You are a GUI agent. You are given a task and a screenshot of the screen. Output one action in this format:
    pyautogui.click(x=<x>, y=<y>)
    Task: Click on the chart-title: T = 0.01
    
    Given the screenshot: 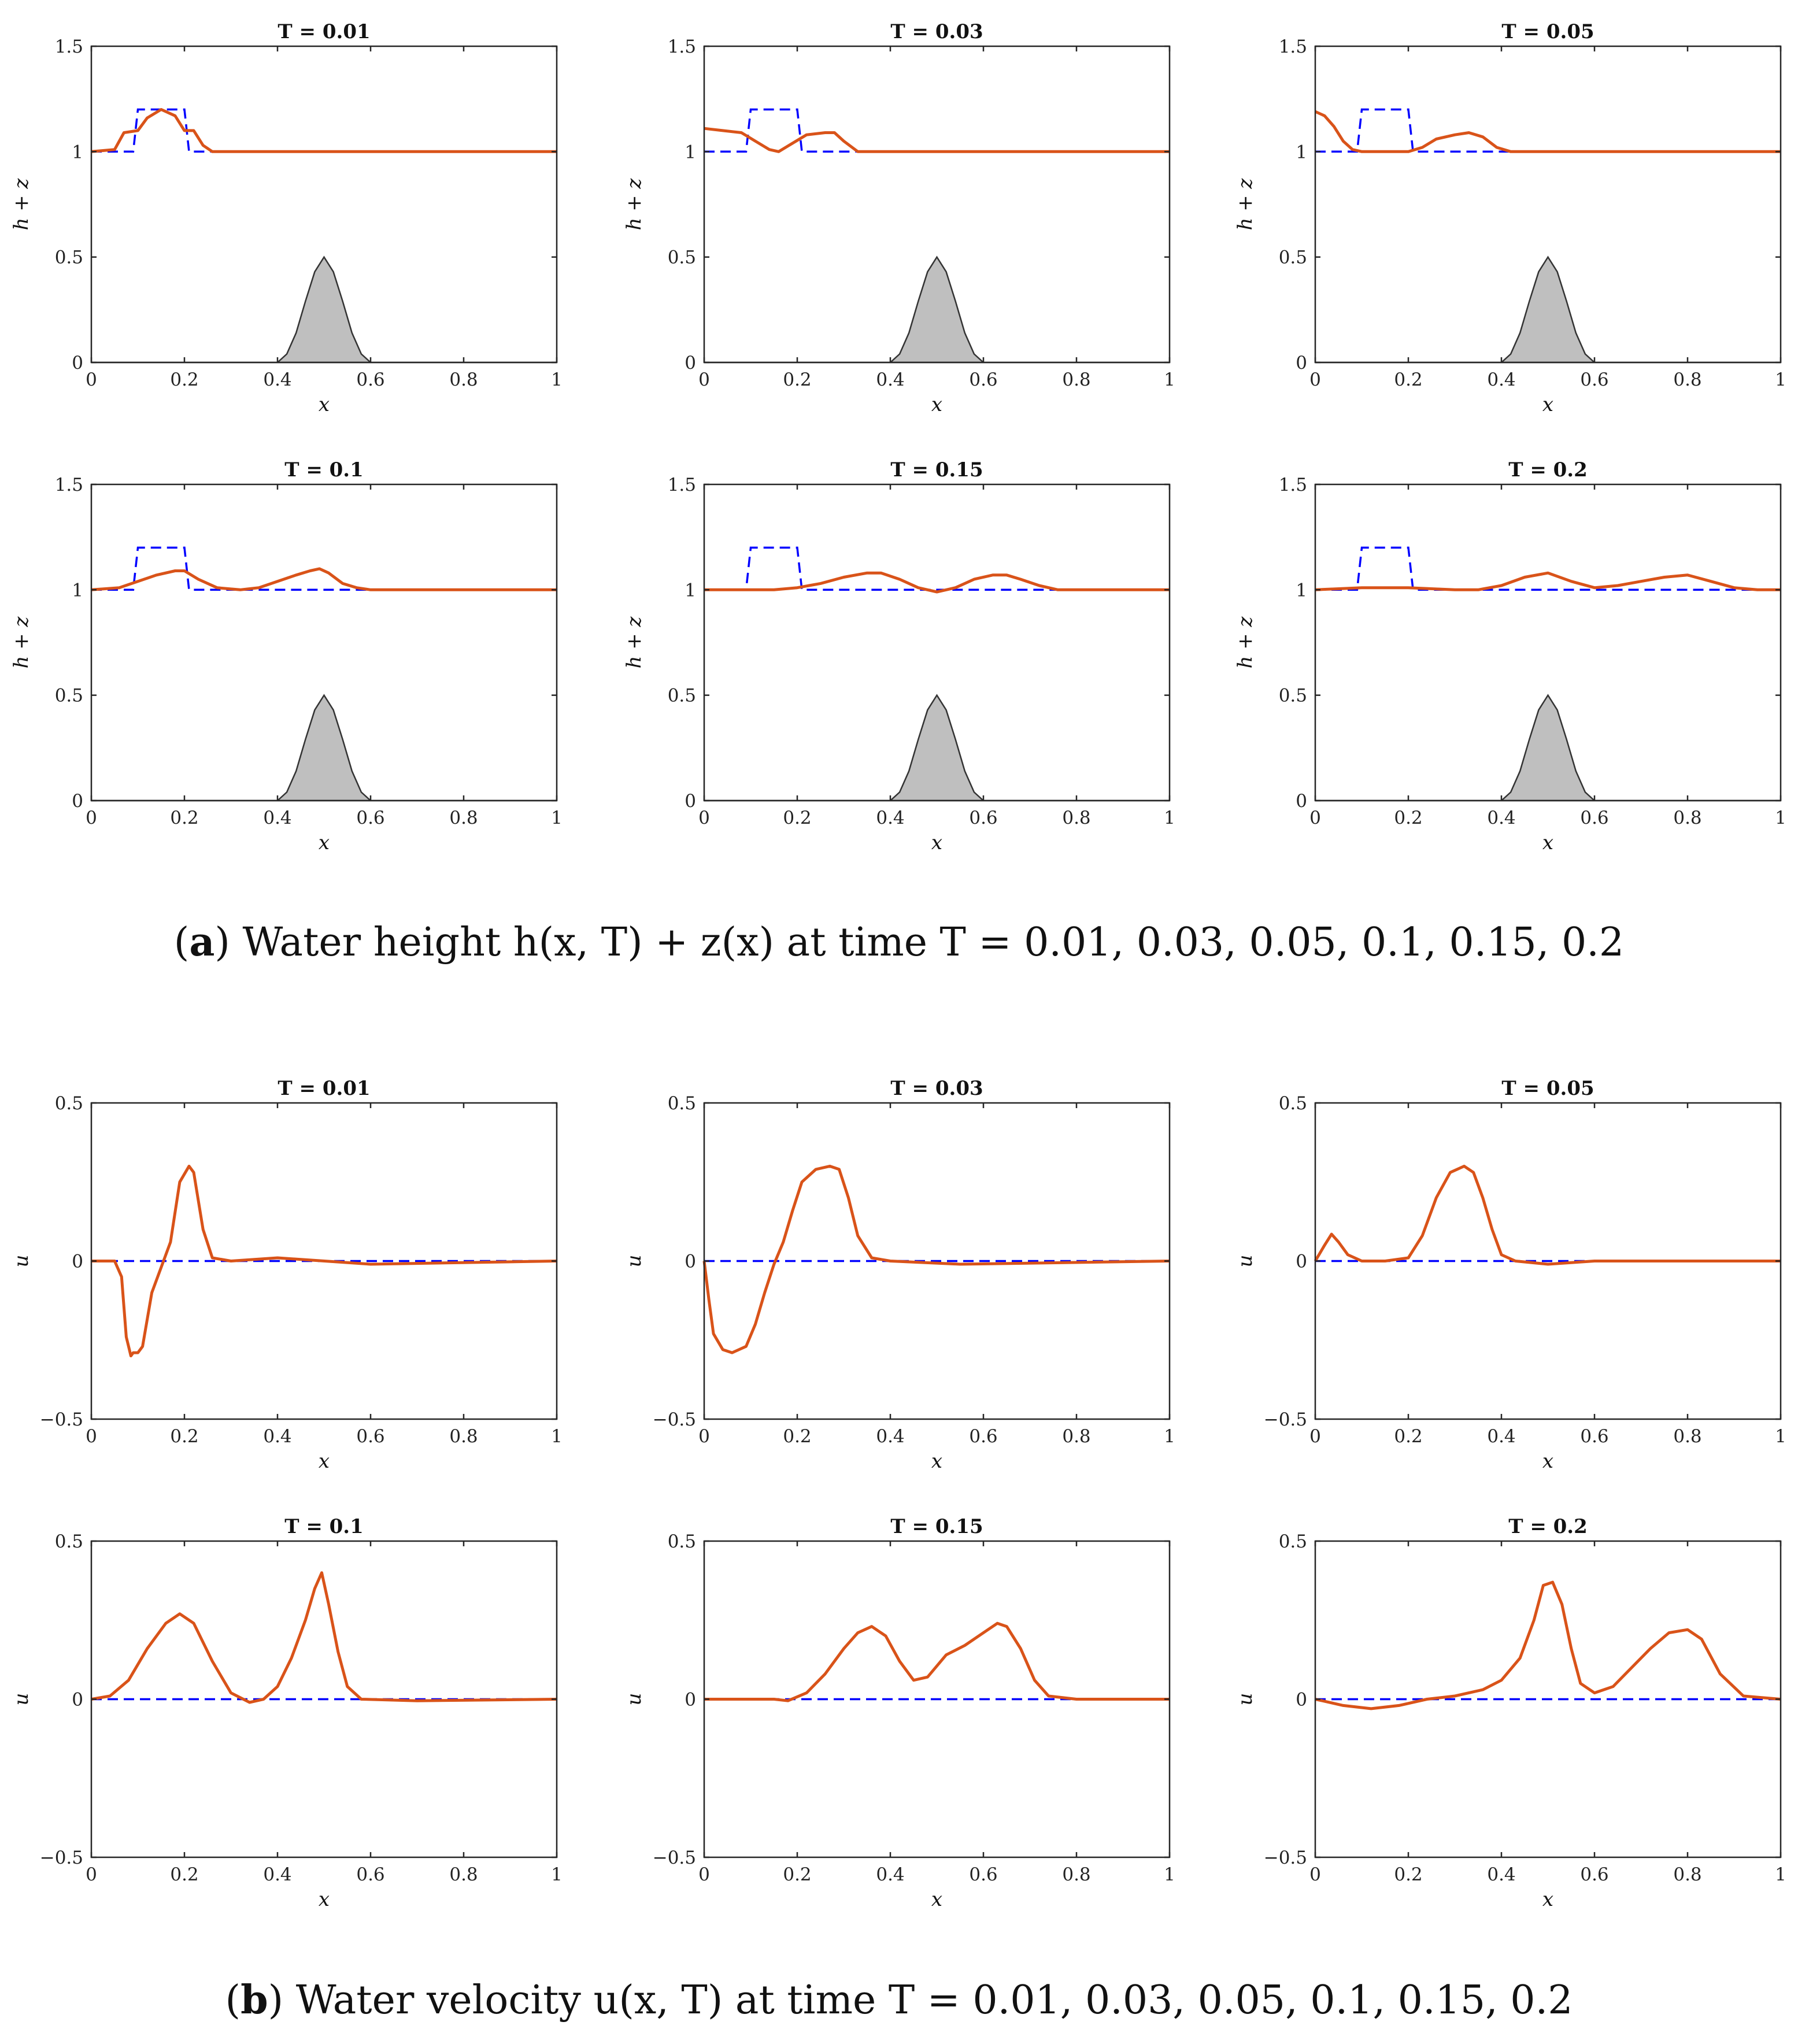 What is the action you would take?
    pyautogui.click(x=324, y=1088)
    